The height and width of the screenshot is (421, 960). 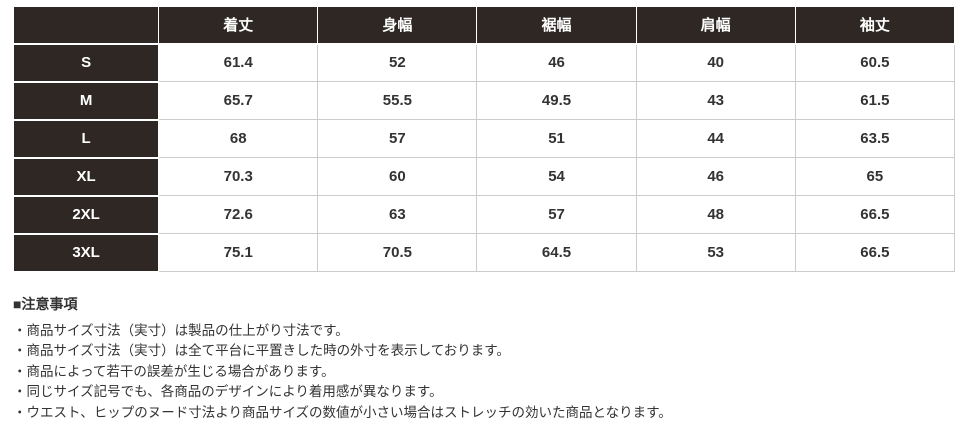 What do you see at coordinates (556, 100) in the screenshot?
I see `measurement-cell: 49.5` at bounding box center [556, 100].